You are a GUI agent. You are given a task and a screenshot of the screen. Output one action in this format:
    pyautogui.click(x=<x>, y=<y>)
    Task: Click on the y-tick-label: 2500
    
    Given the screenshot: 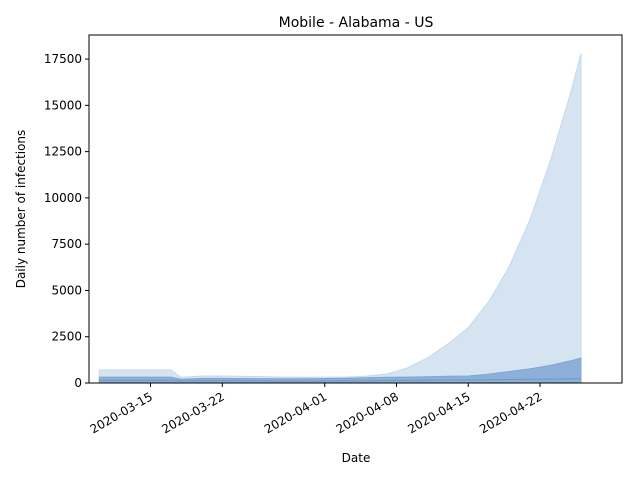 What is the action you would take?
    pyautogui.click(x=66, y=337)
    